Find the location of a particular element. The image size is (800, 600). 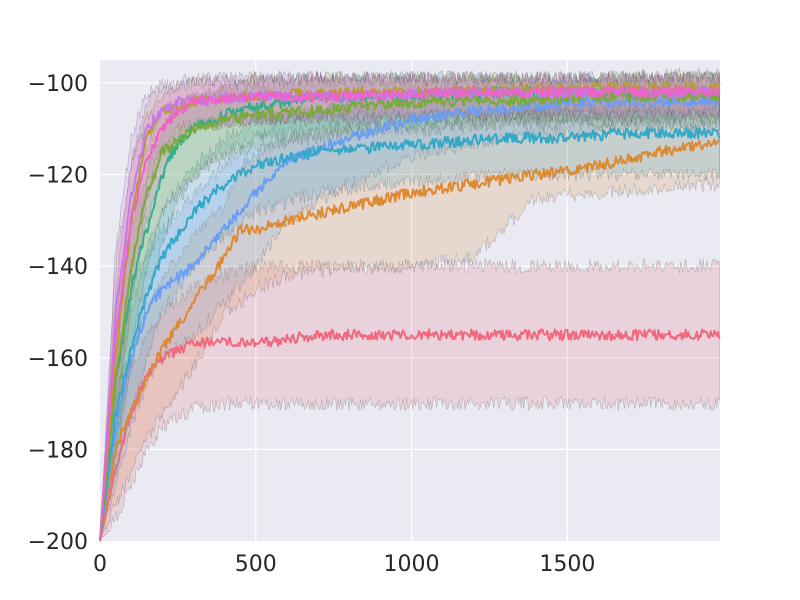

x-tick-label: 1000 is located at coordinates (412, 564).